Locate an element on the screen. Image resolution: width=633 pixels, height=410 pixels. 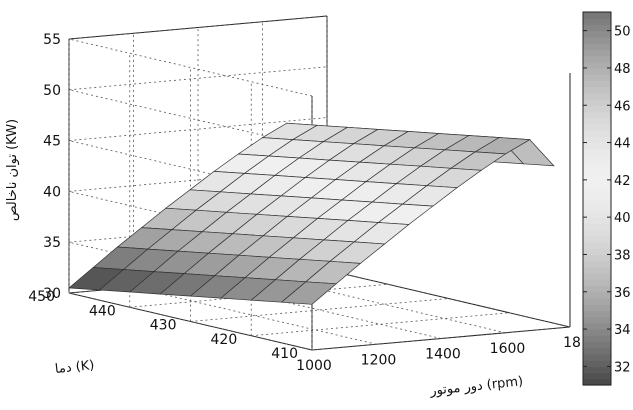
colorbar-tick-label: 44 is located at coordinates (622, 144).